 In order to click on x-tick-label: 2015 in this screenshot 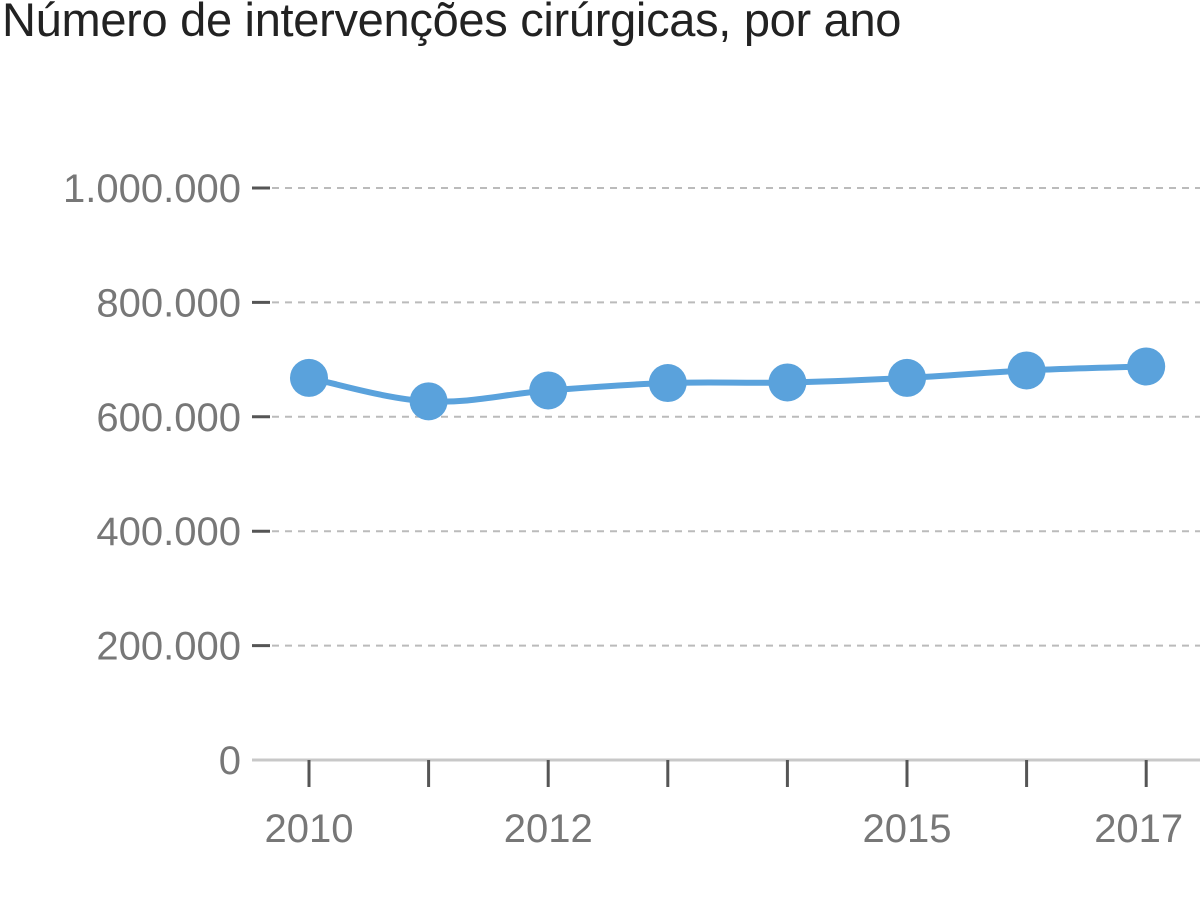, I will do `click(907, 829)`.